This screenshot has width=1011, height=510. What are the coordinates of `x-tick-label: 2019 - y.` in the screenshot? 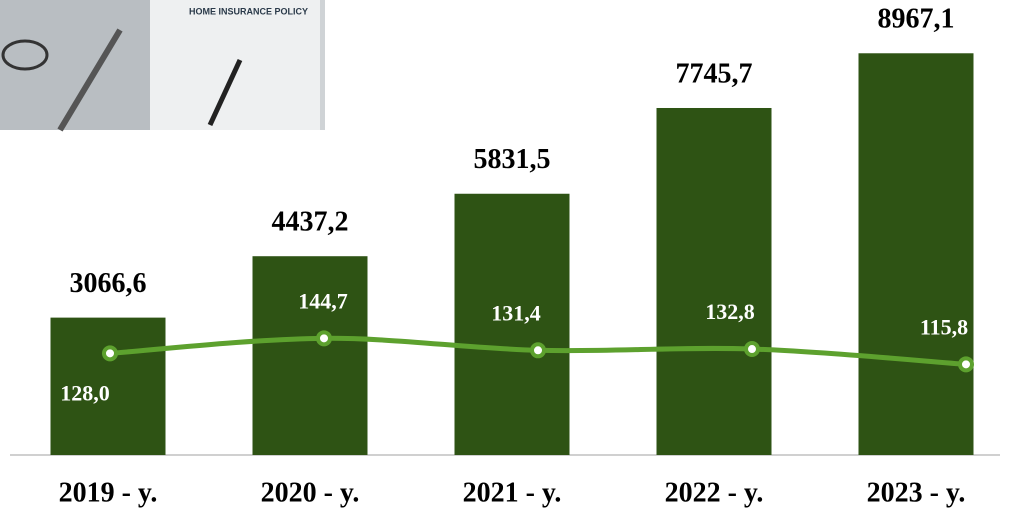 It's located at (108, 492).